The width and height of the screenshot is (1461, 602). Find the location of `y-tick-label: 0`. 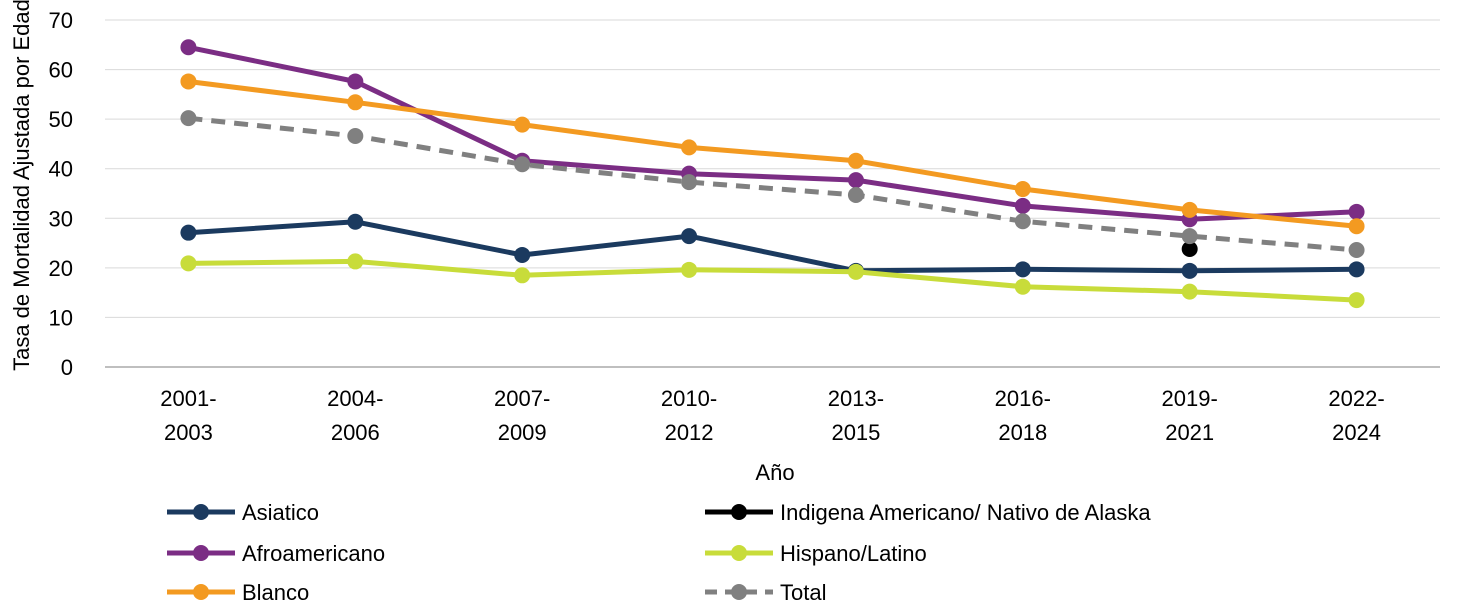

y-tick-label: 0 is located at coordinates (67, 367).